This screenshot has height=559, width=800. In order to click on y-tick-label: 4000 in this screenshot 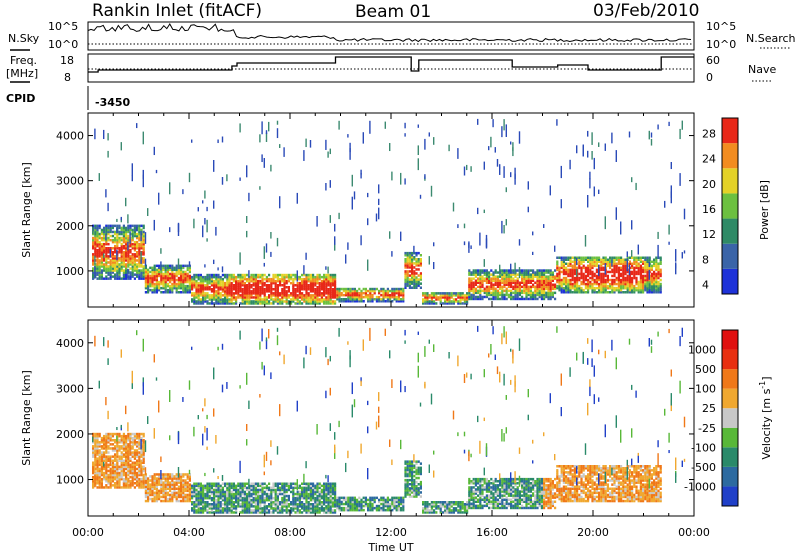, I will do `click(70, 136)`.